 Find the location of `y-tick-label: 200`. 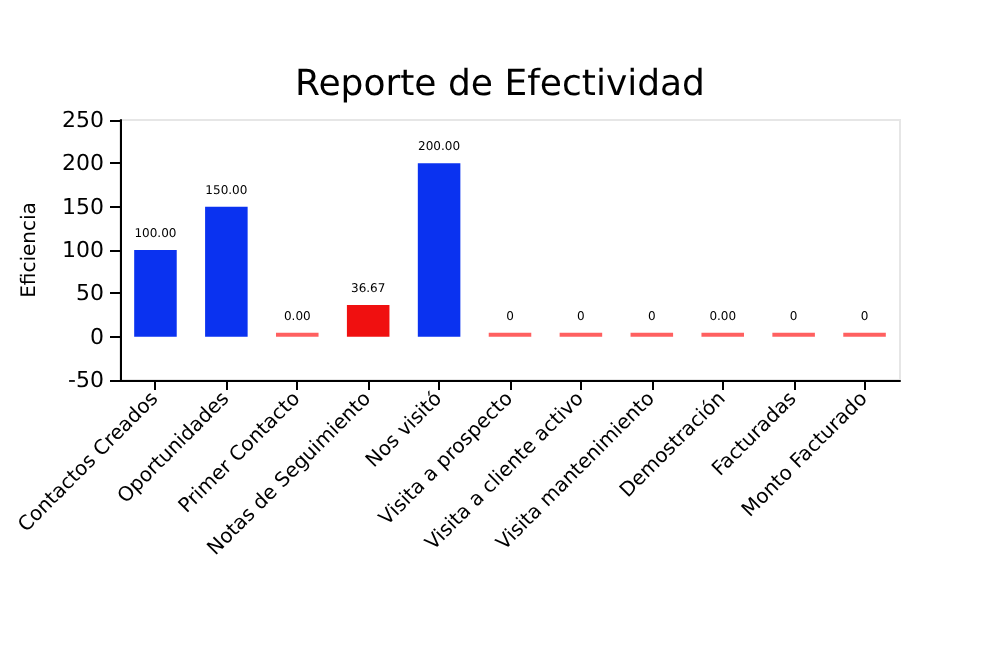

y-tick-label: 200 is located at coordinates (83, 163).